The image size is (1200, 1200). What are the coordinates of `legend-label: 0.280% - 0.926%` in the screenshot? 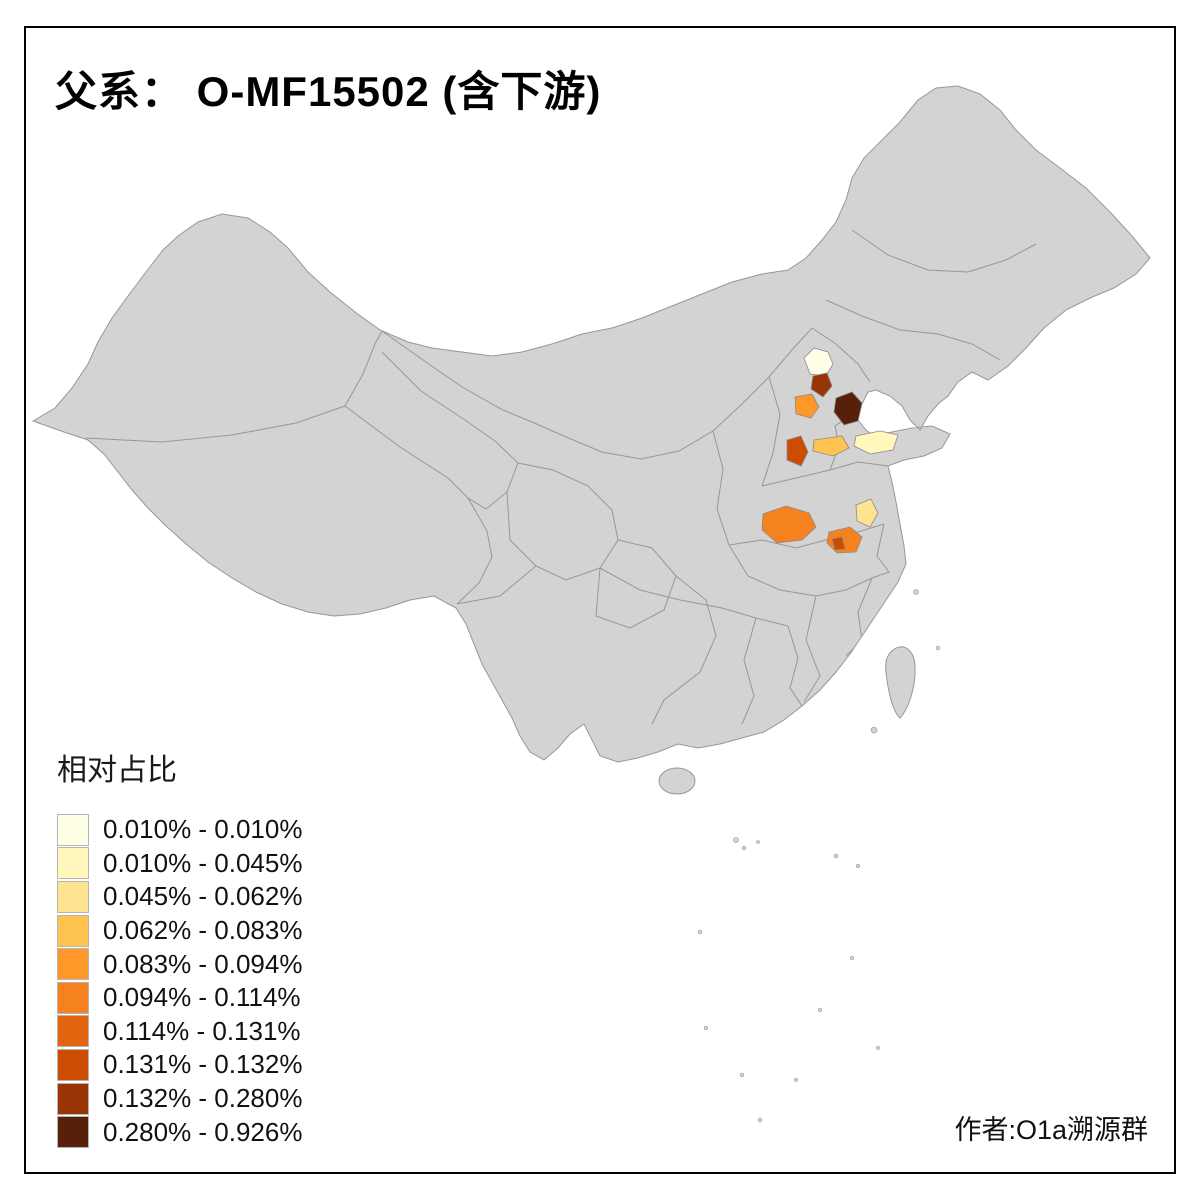 It's located at (203, 1131).